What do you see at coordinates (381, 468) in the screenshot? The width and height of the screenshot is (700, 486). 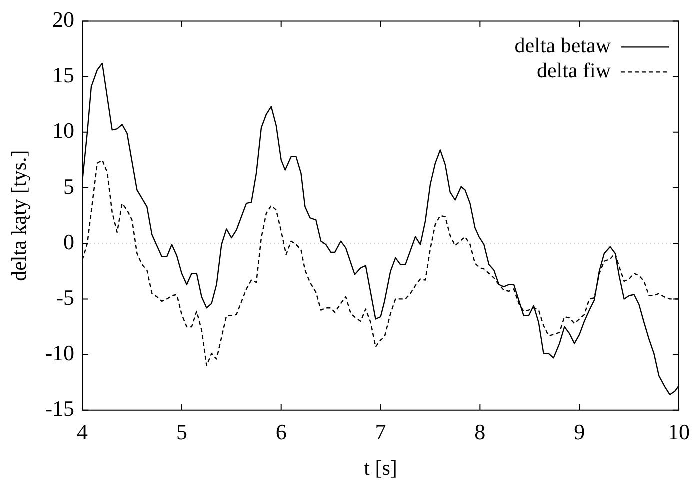 I see `x-axis-title: t [s]` at bounding box center [381, 468].